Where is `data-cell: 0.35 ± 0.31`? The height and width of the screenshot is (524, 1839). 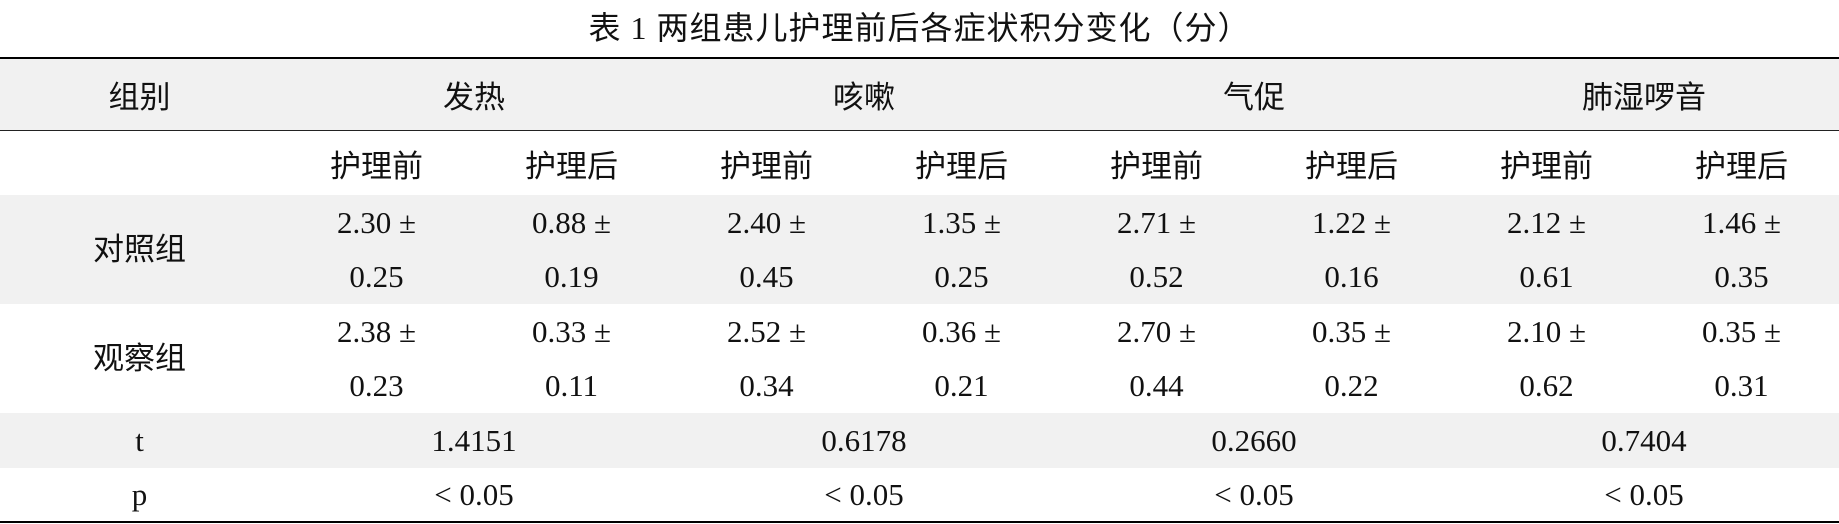 data-cell: 0.35 ± 0.31 is located at coordinates (1741, 358).